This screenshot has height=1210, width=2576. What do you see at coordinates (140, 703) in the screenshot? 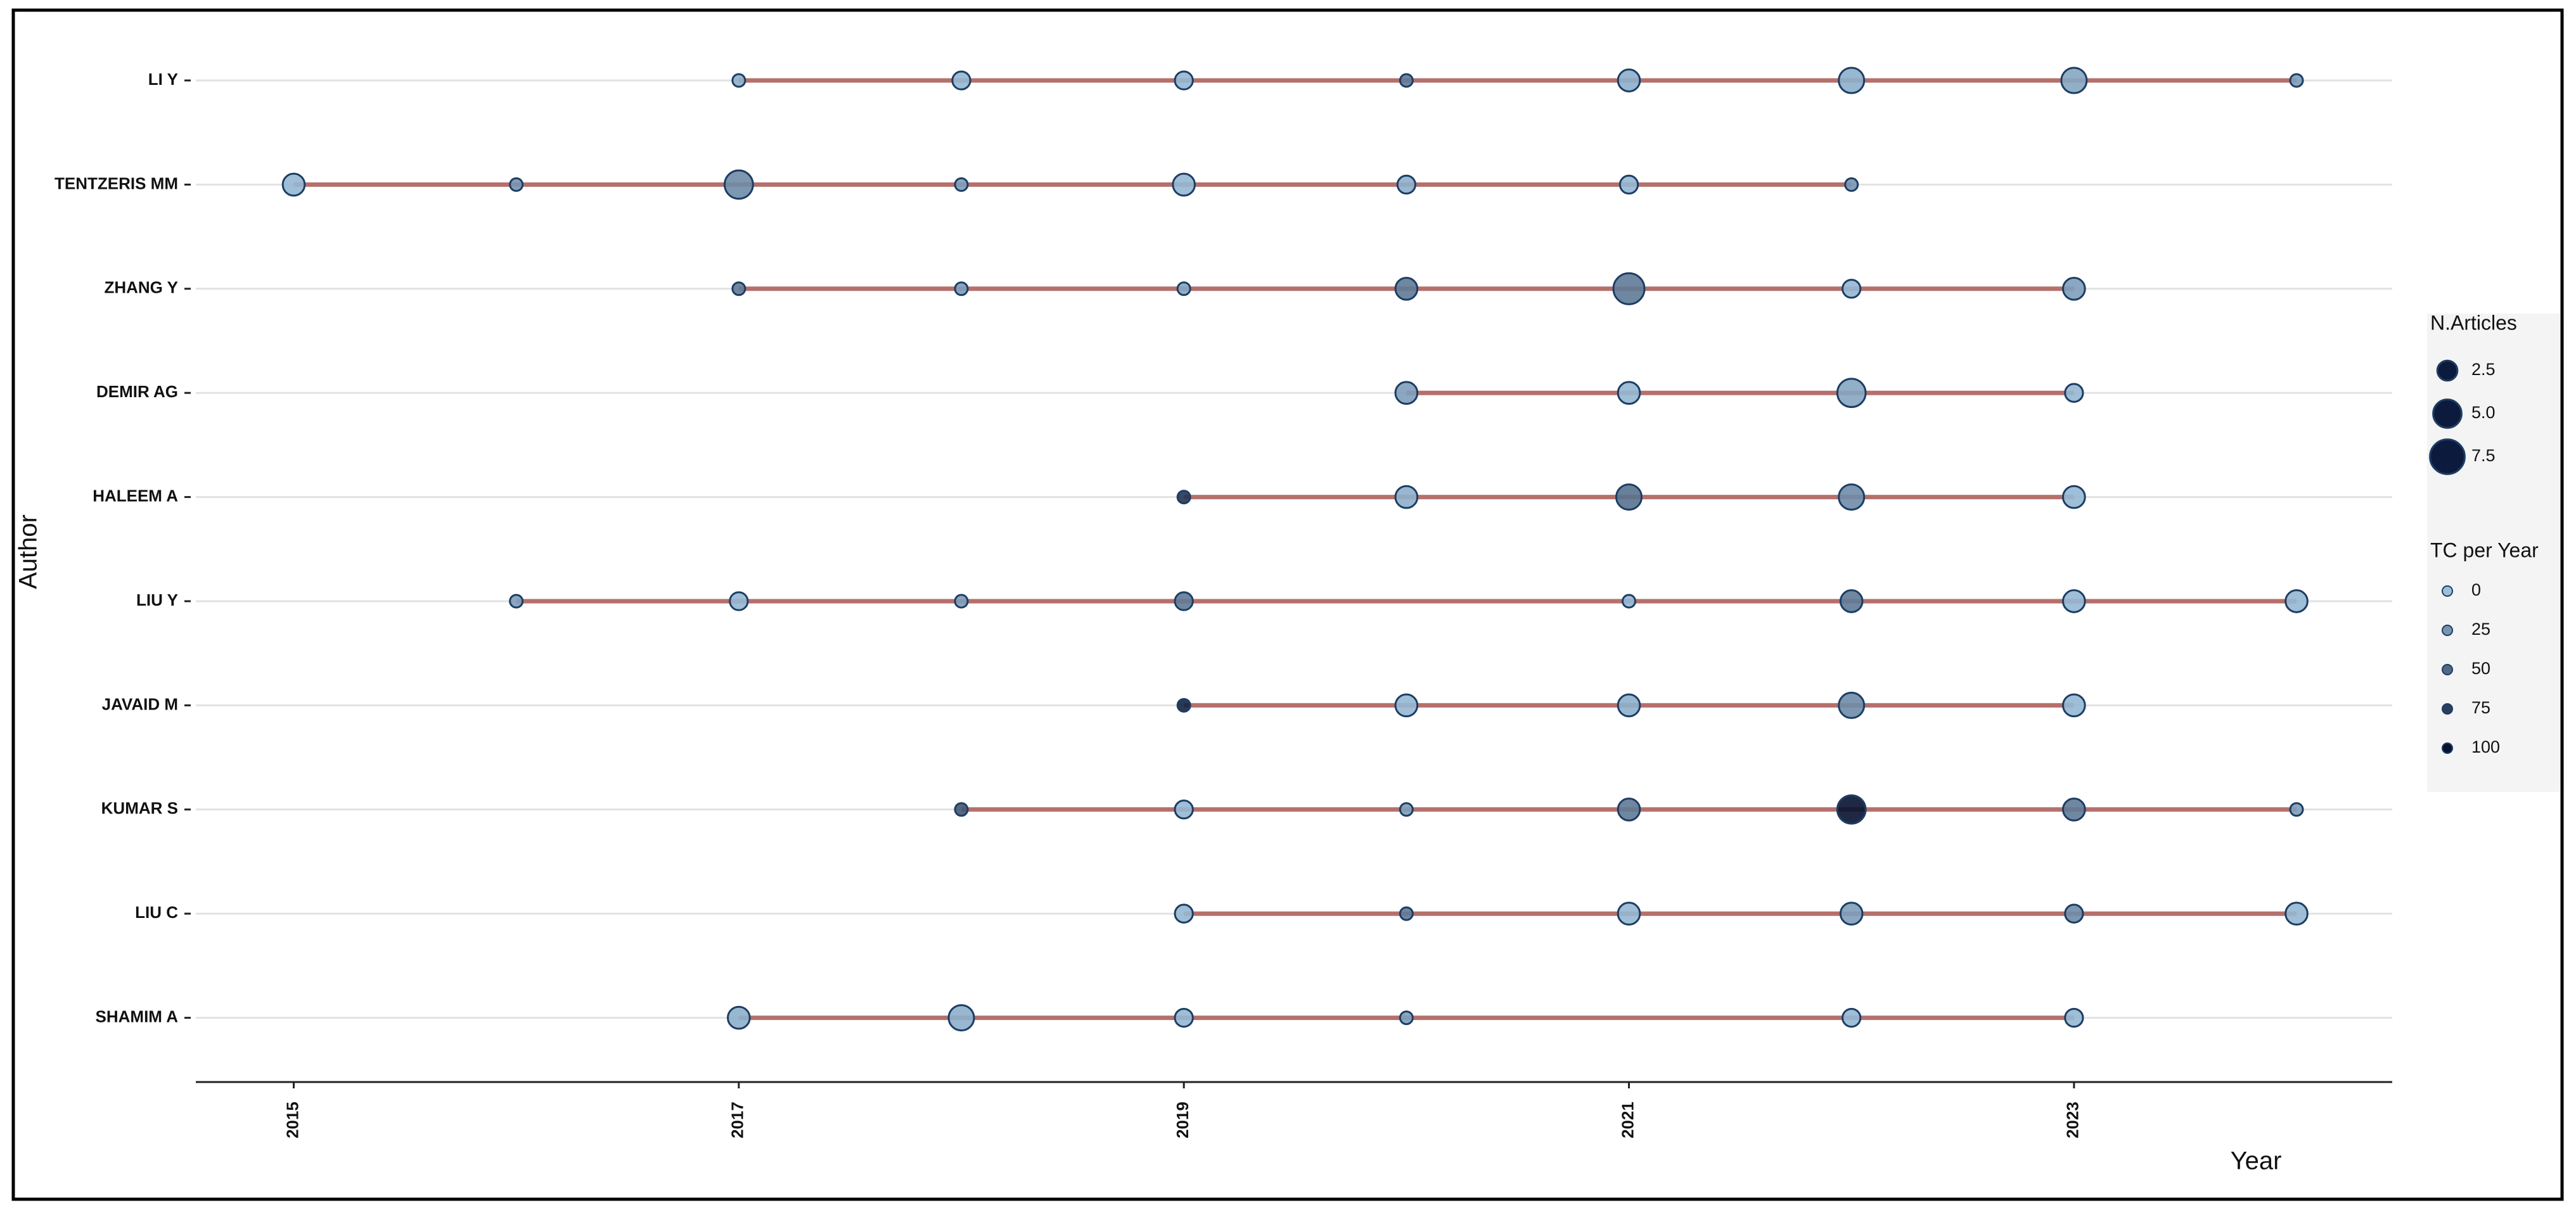
I see `y-tick-label: JAVAID M` at bounding box center [140, 703].